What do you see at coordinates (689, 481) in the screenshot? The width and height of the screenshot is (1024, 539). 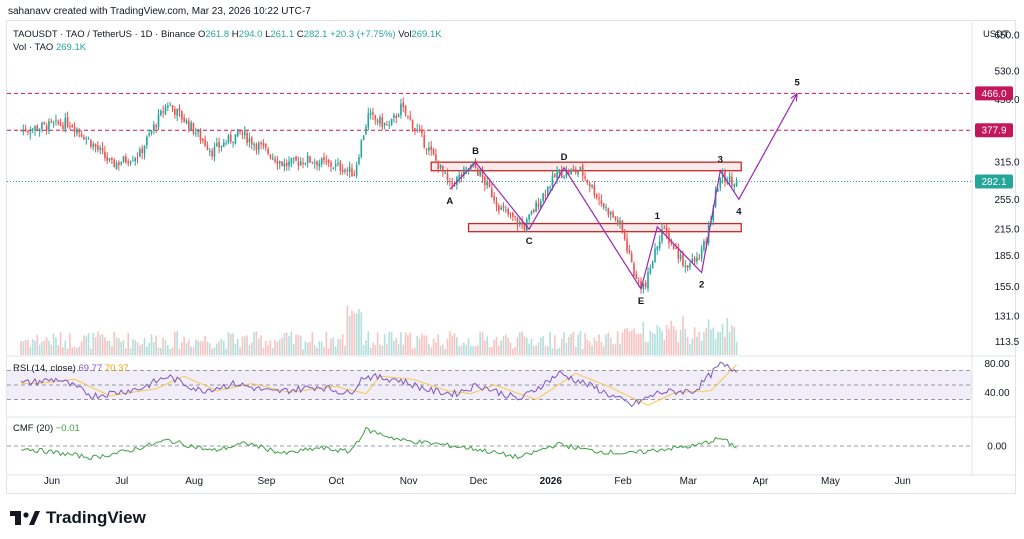 I see `x-tick-label: Mar` at bounding box center [689, 481].